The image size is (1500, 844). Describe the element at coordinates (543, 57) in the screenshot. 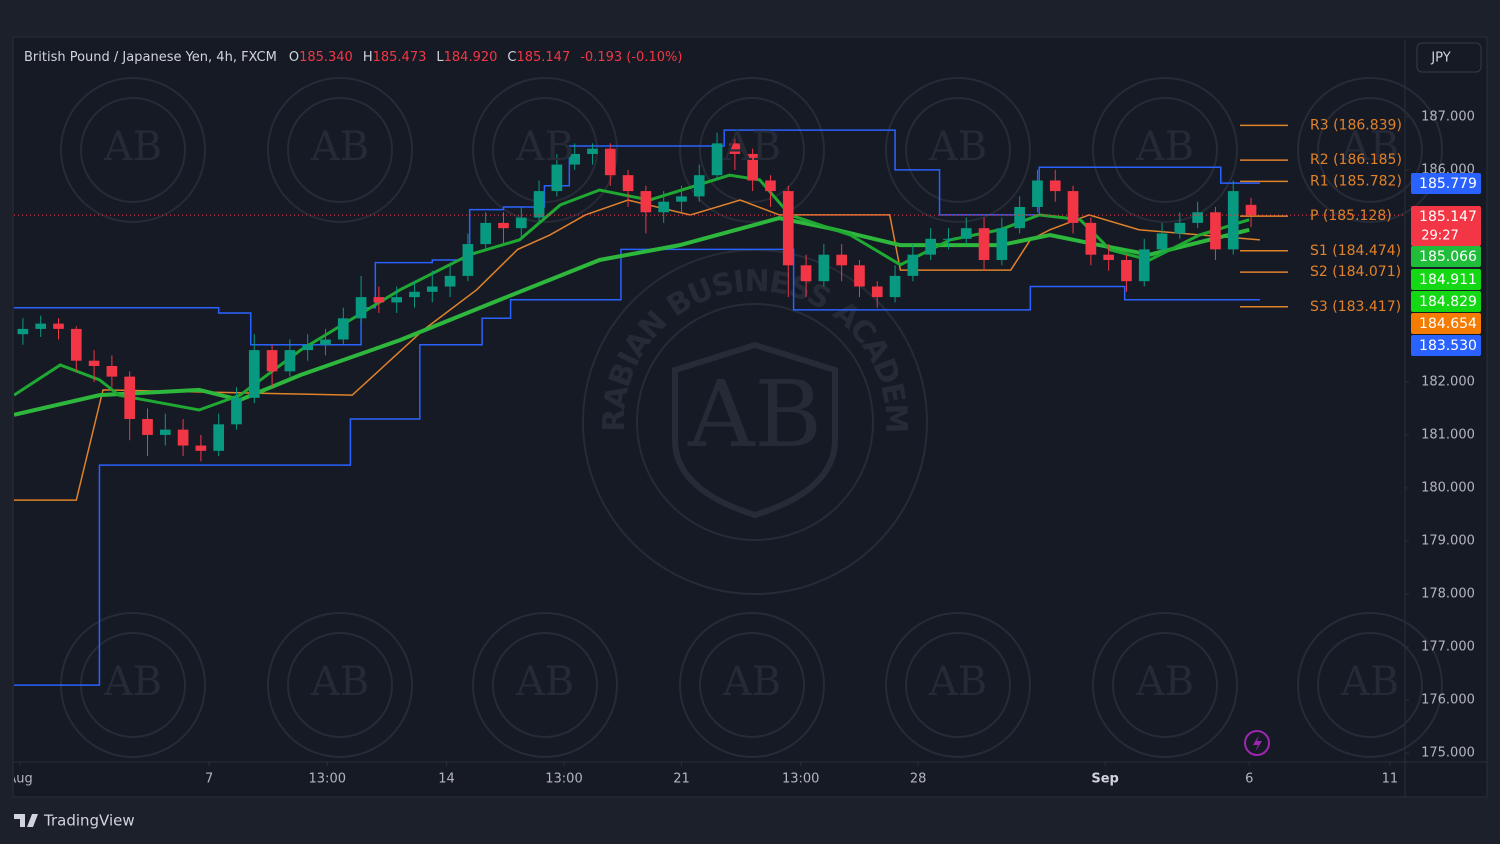

I see `ohlc-value: 185.147` at that location.